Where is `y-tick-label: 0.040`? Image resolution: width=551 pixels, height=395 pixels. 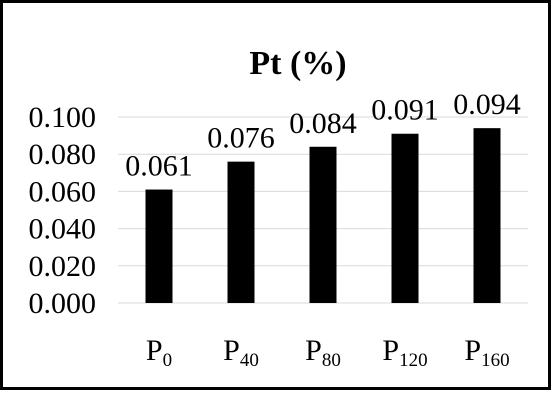 y-tick-label: 0.040 is located at coordinates (63, 229).